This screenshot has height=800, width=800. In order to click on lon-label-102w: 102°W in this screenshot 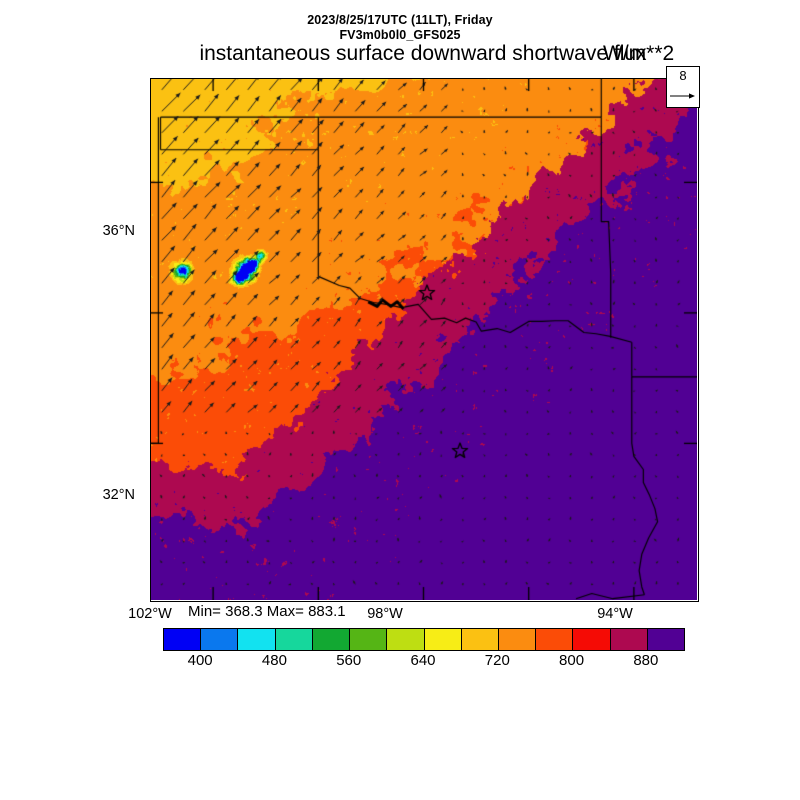, I will do `click(150, 614)`.